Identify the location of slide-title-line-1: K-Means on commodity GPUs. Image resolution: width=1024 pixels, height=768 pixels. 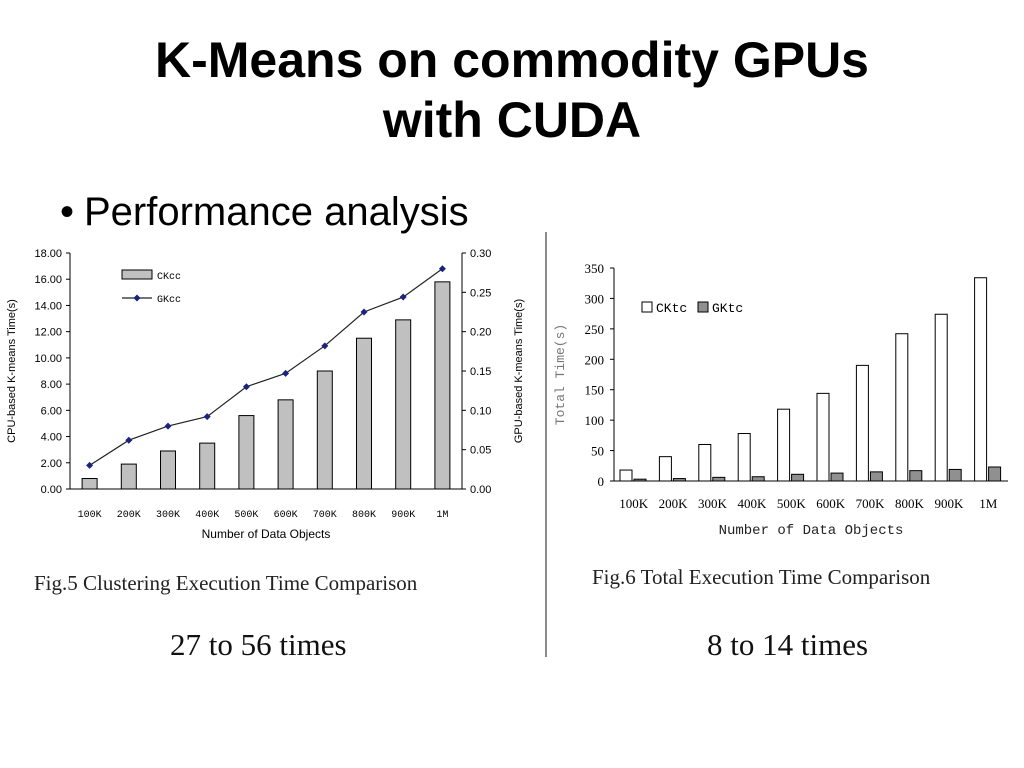
(512, 60).